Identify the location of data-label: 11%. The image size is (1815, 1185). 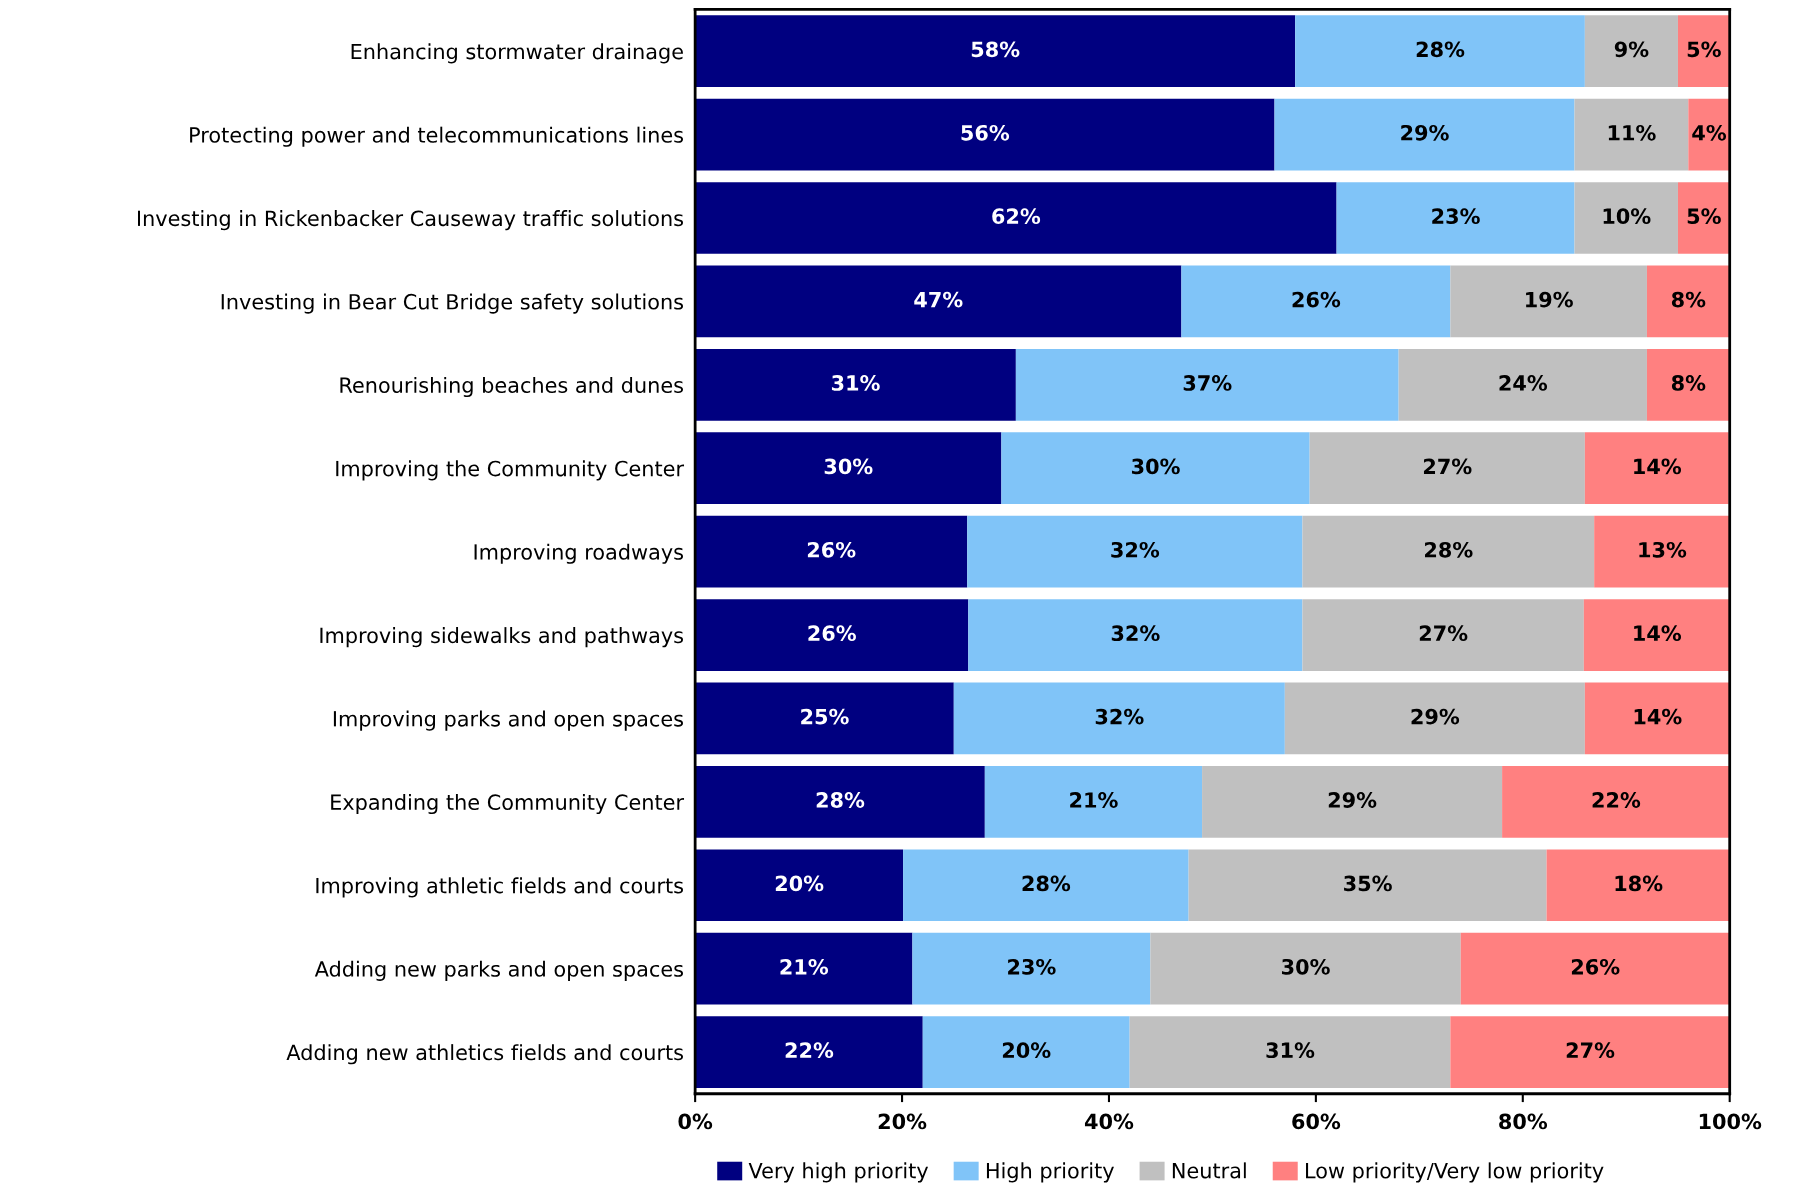
(1632, 132).